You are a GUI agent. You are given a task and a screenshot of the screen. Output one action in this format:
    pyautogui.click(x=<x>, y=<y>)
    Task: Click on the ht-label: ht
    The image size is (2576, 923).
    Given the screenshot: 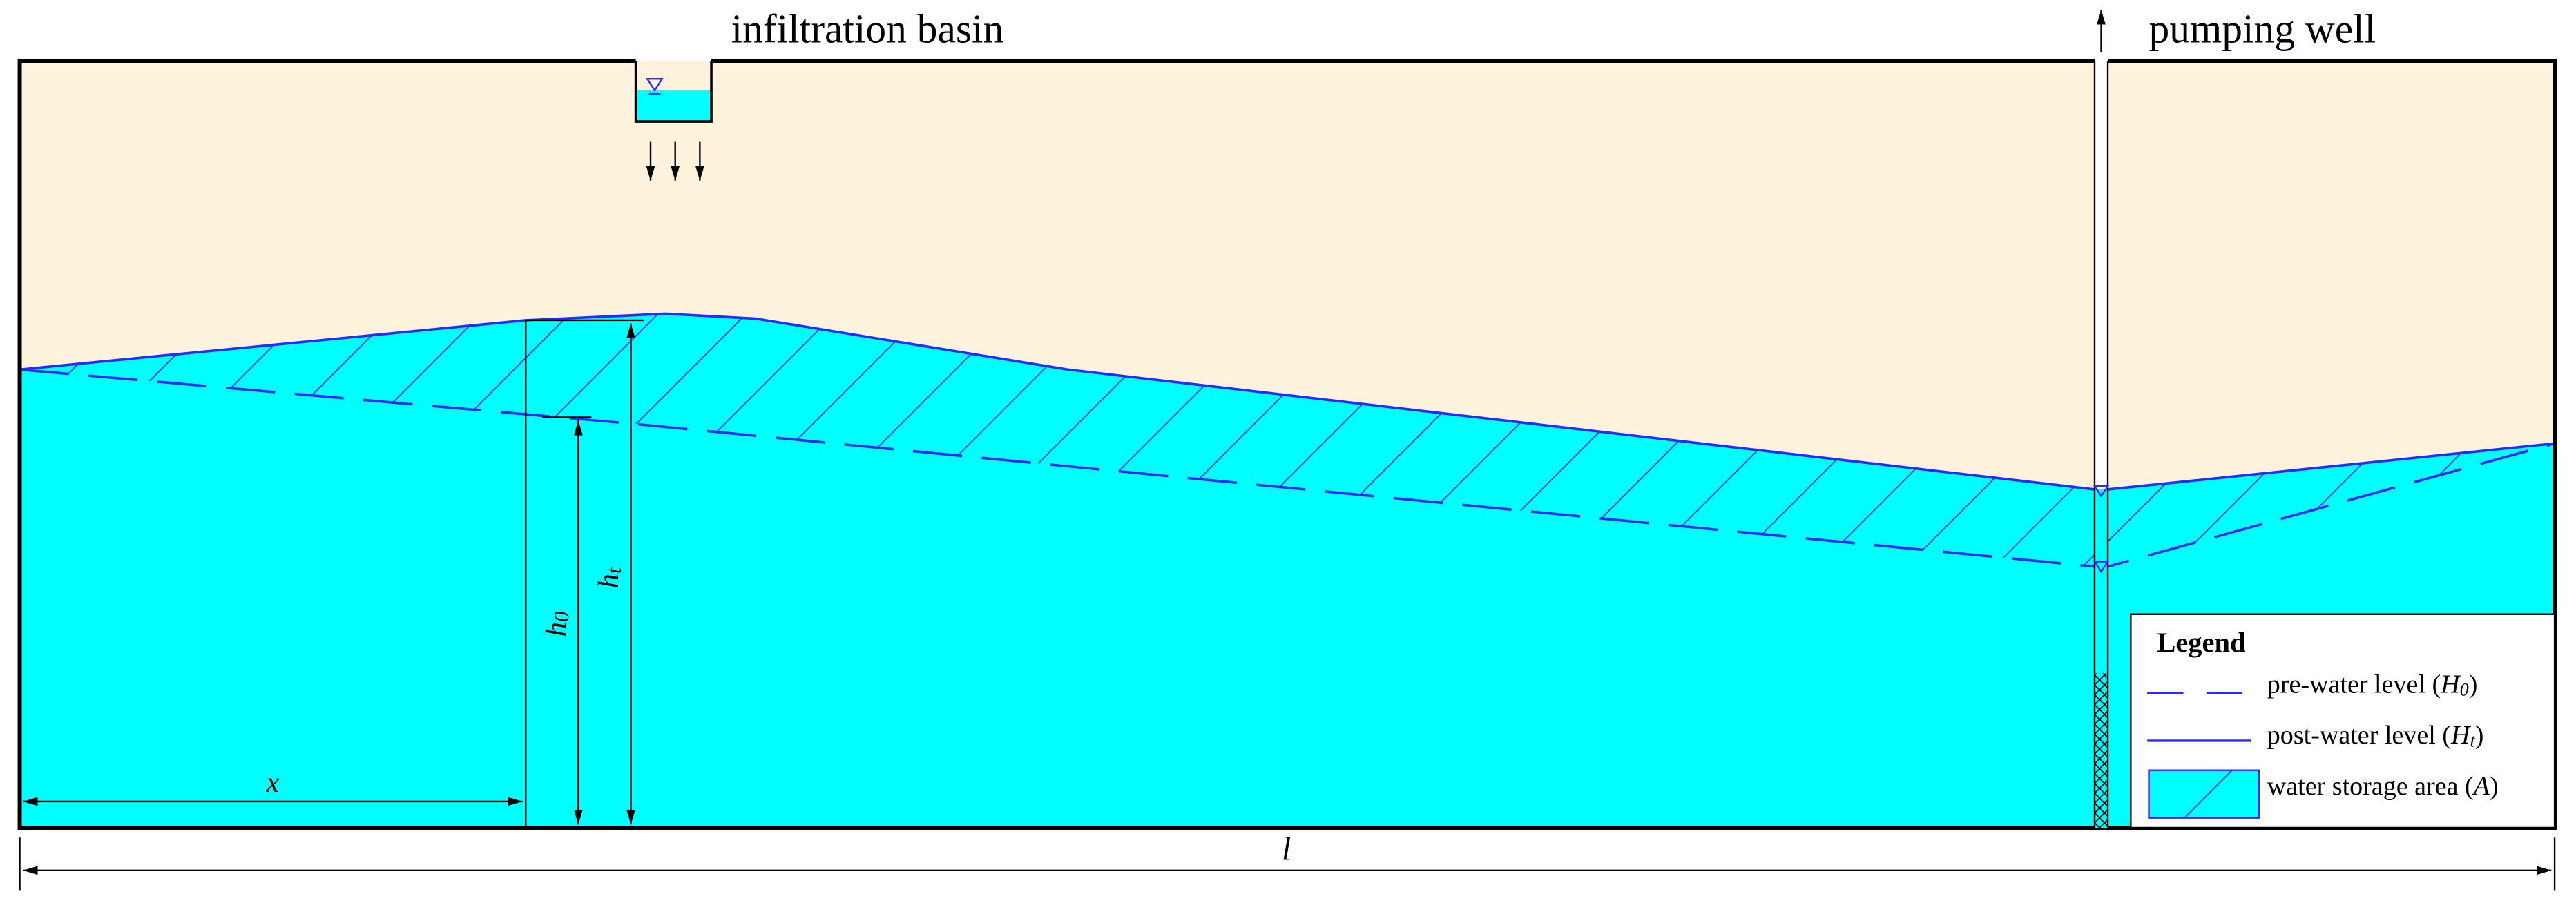 What is the action you would take?
    pyautogui.click(x=609, y=577)
    